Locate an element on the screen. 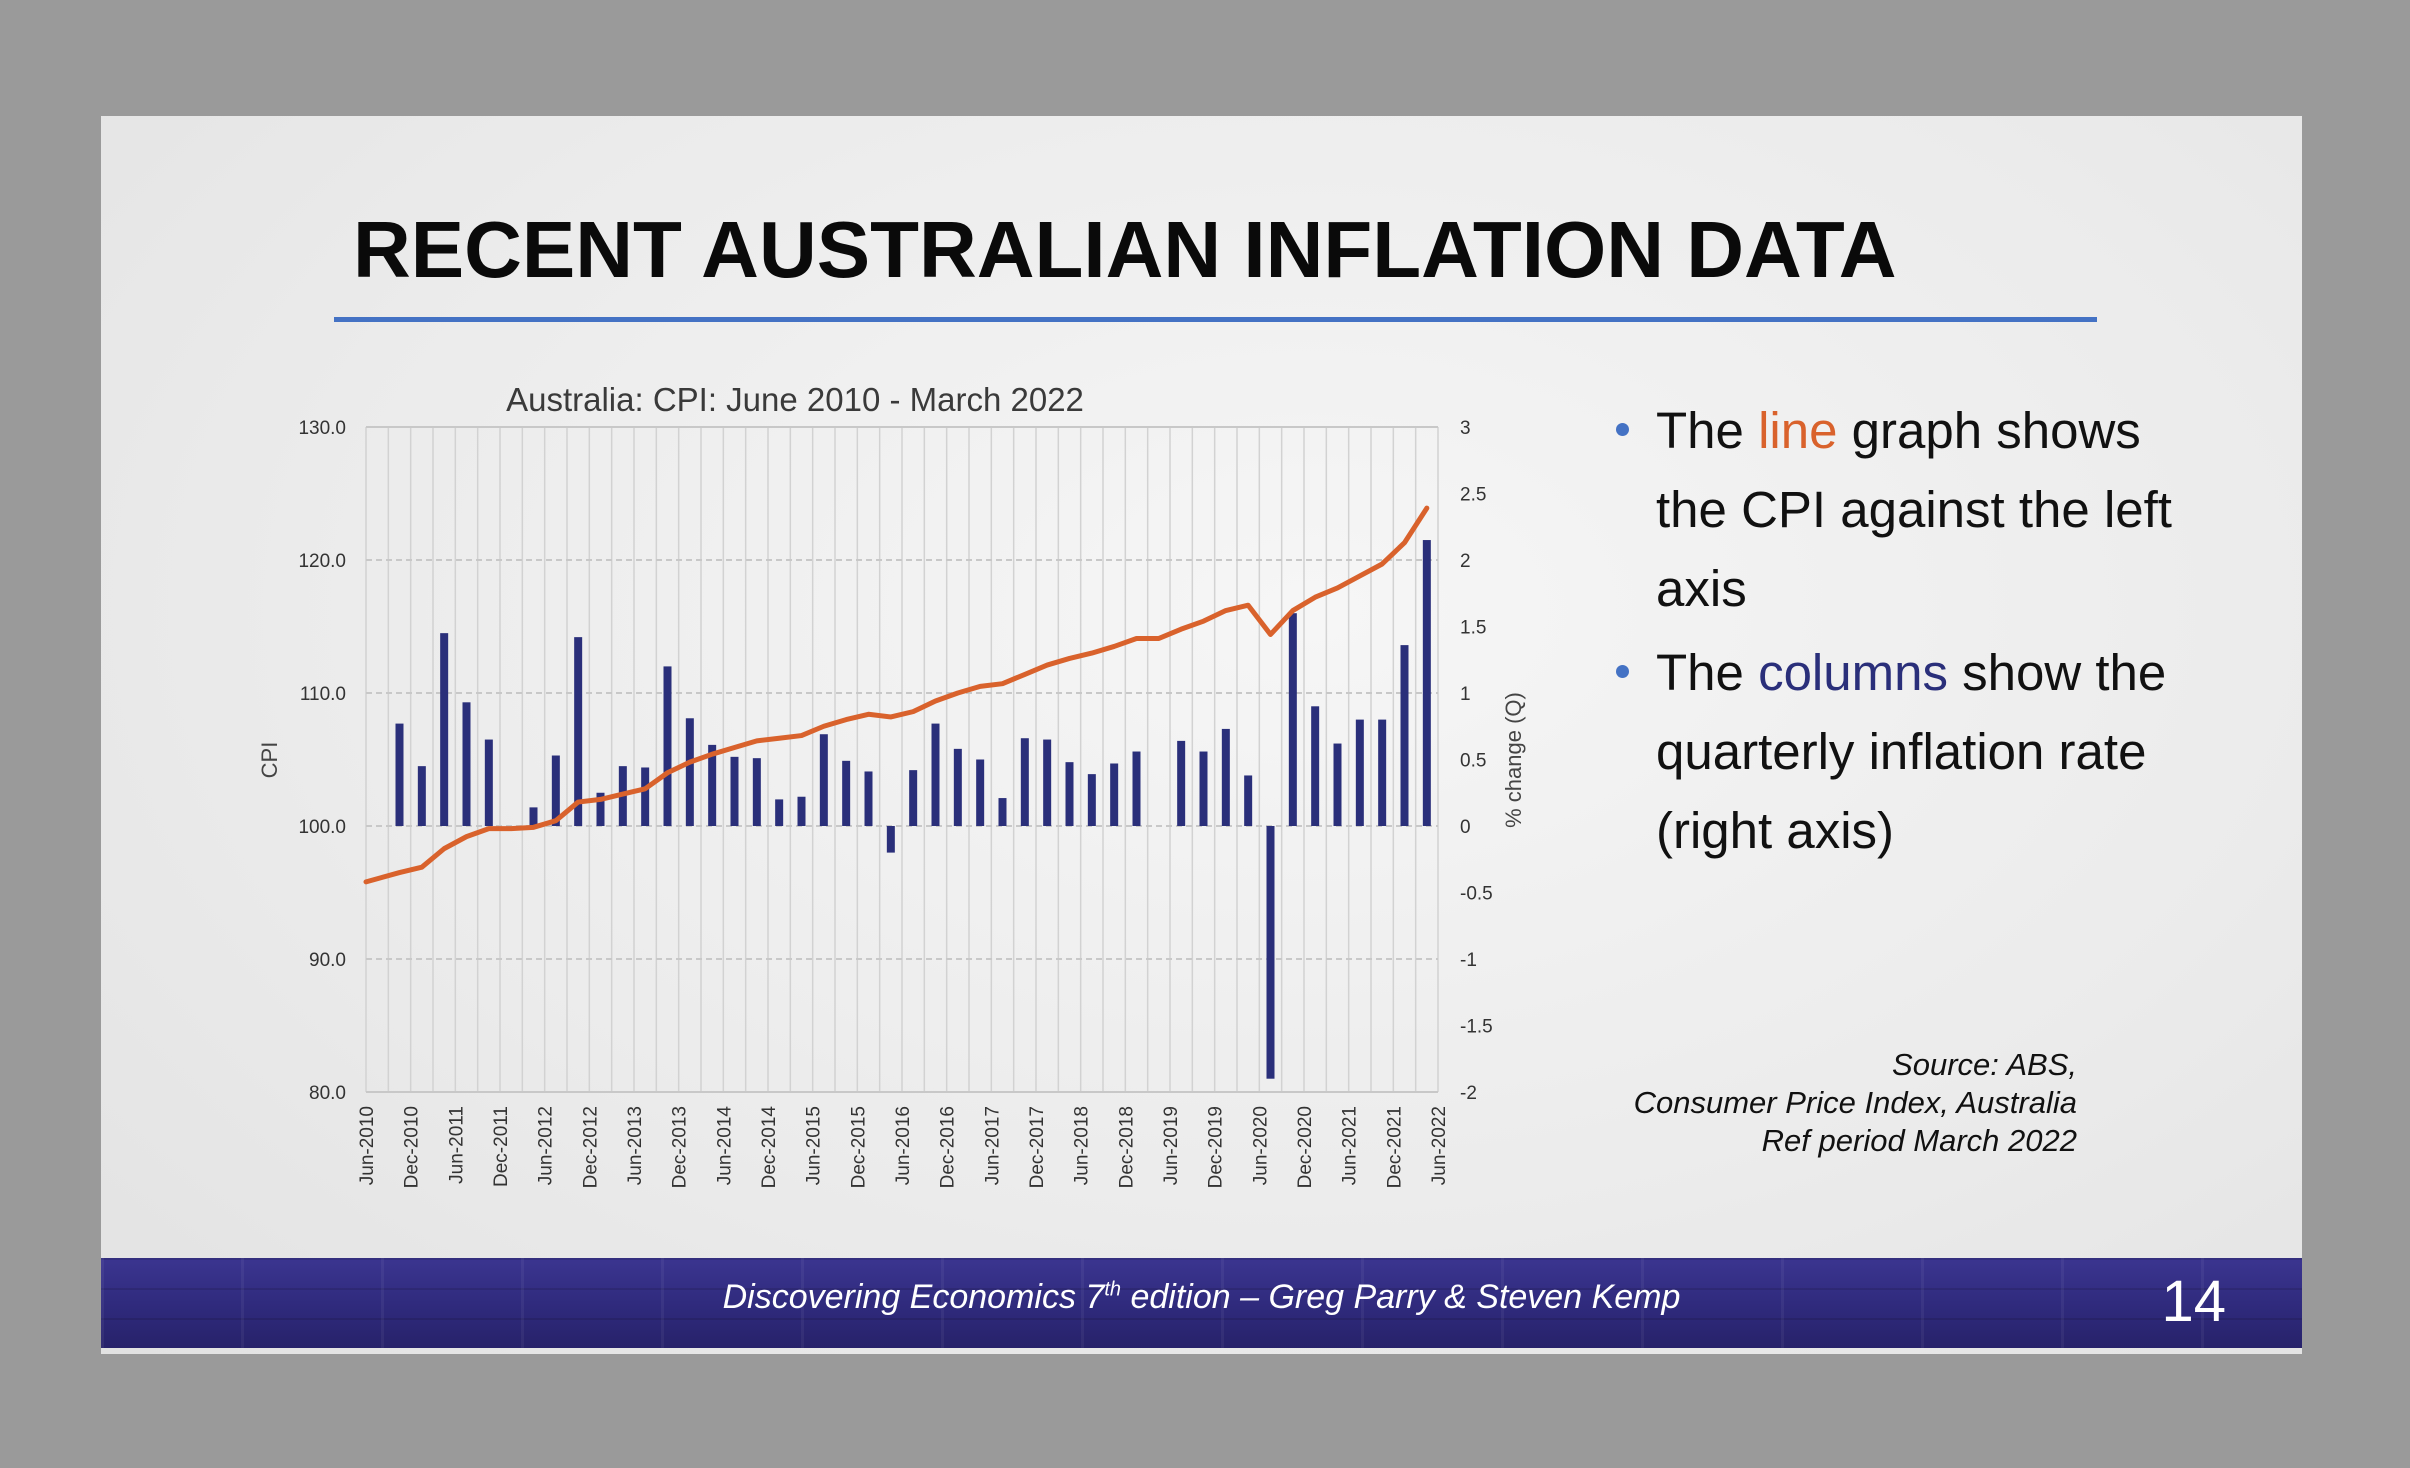  footer-credit-a: Discovering Economics 7 is located at coordinates (913, 1297).